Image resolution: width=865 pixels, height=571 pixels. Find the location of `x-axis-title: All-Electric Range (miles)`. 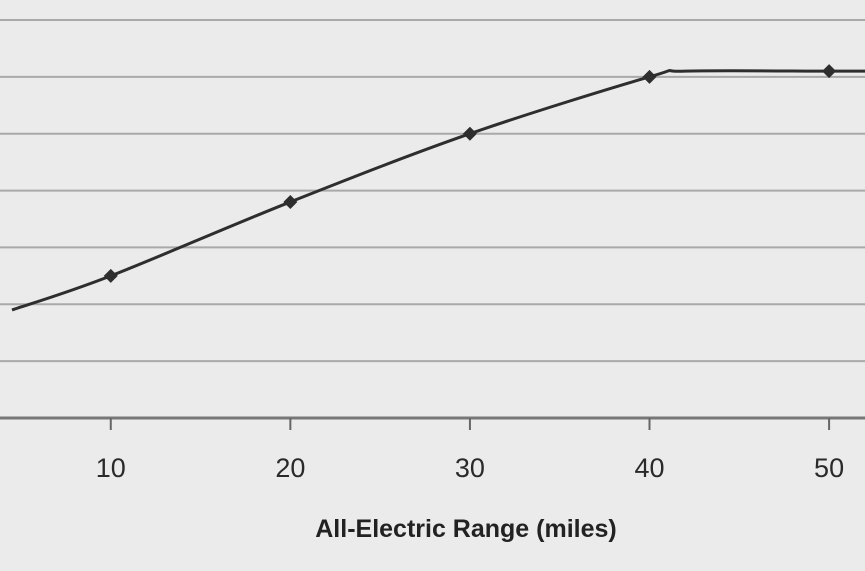

x-axis-title: All-Electric Range (miles) is located at coordinates (465, 529).